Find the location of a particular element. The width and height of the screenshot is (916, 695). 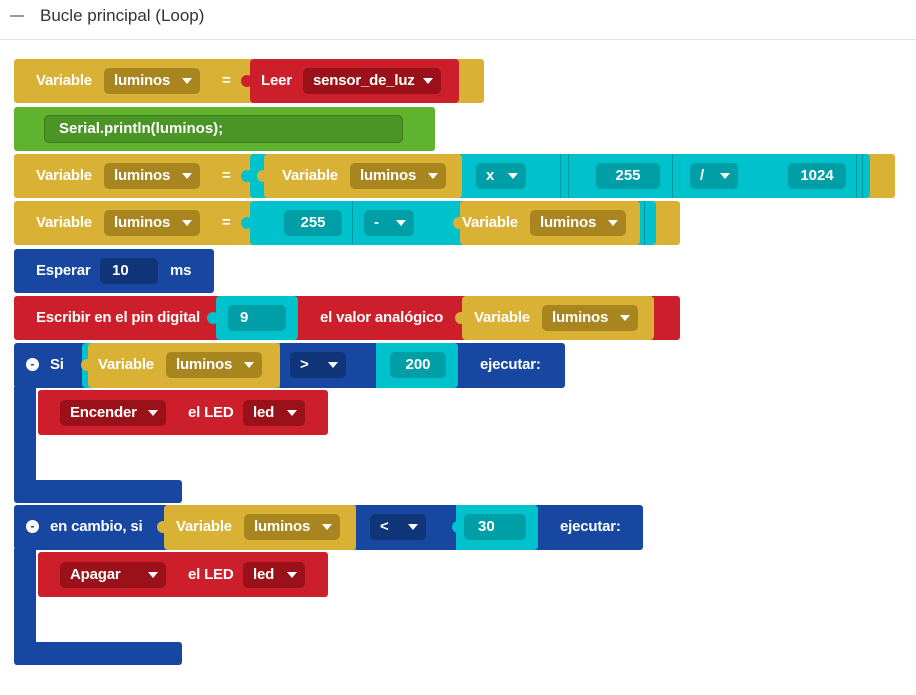

math-subtract-block: 255 - Variable luminos is located at coordinates (448, 223).